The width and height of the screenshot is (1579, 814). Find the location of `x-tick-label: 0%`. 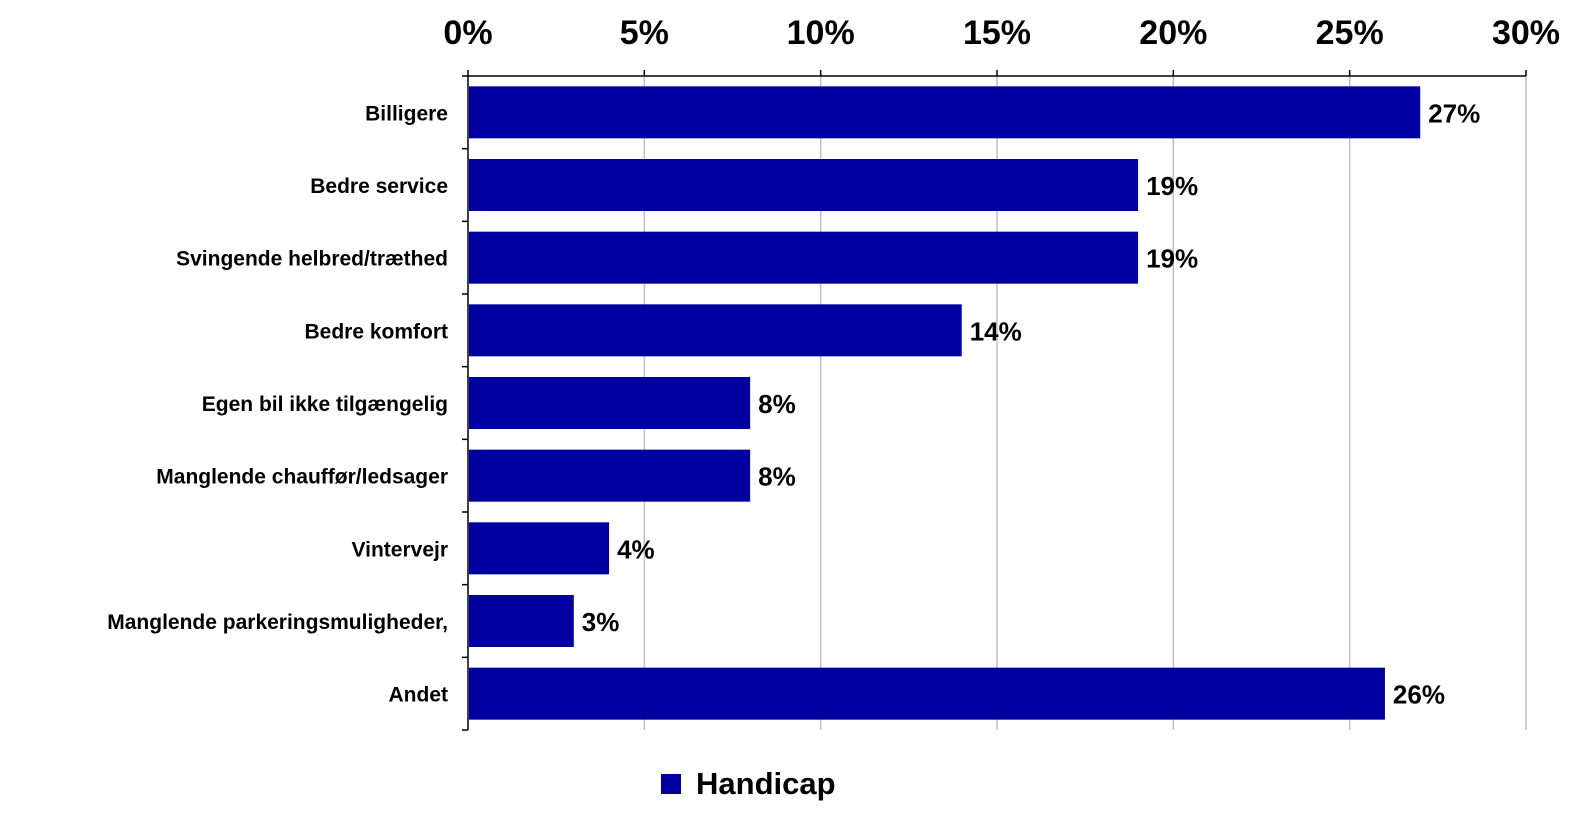

x-tick-label: 0% is located at coordinates (467, 33).